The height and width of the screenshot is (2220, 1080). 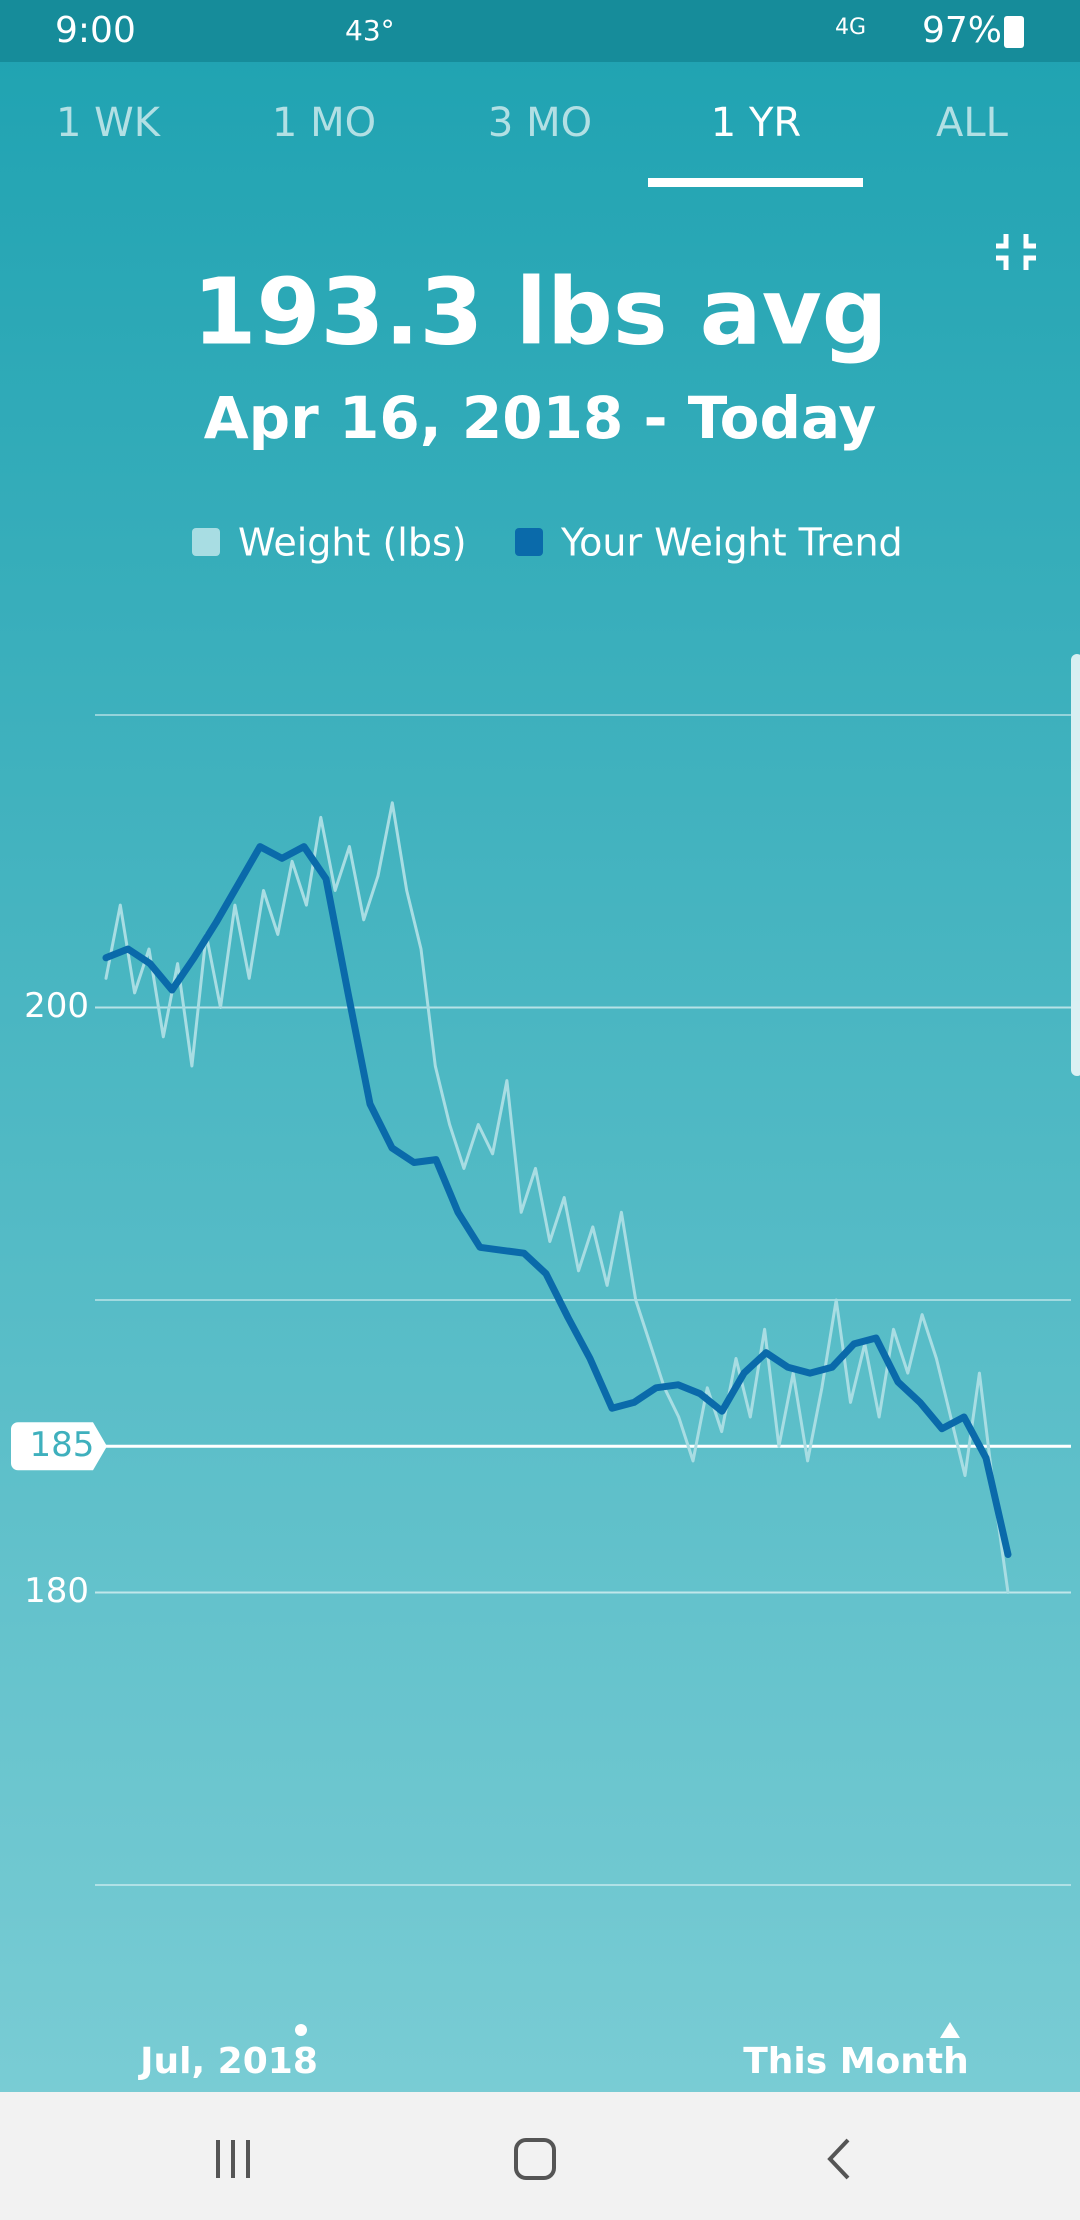 I want to click on clock: 9:00, so click(x=95, y=30).